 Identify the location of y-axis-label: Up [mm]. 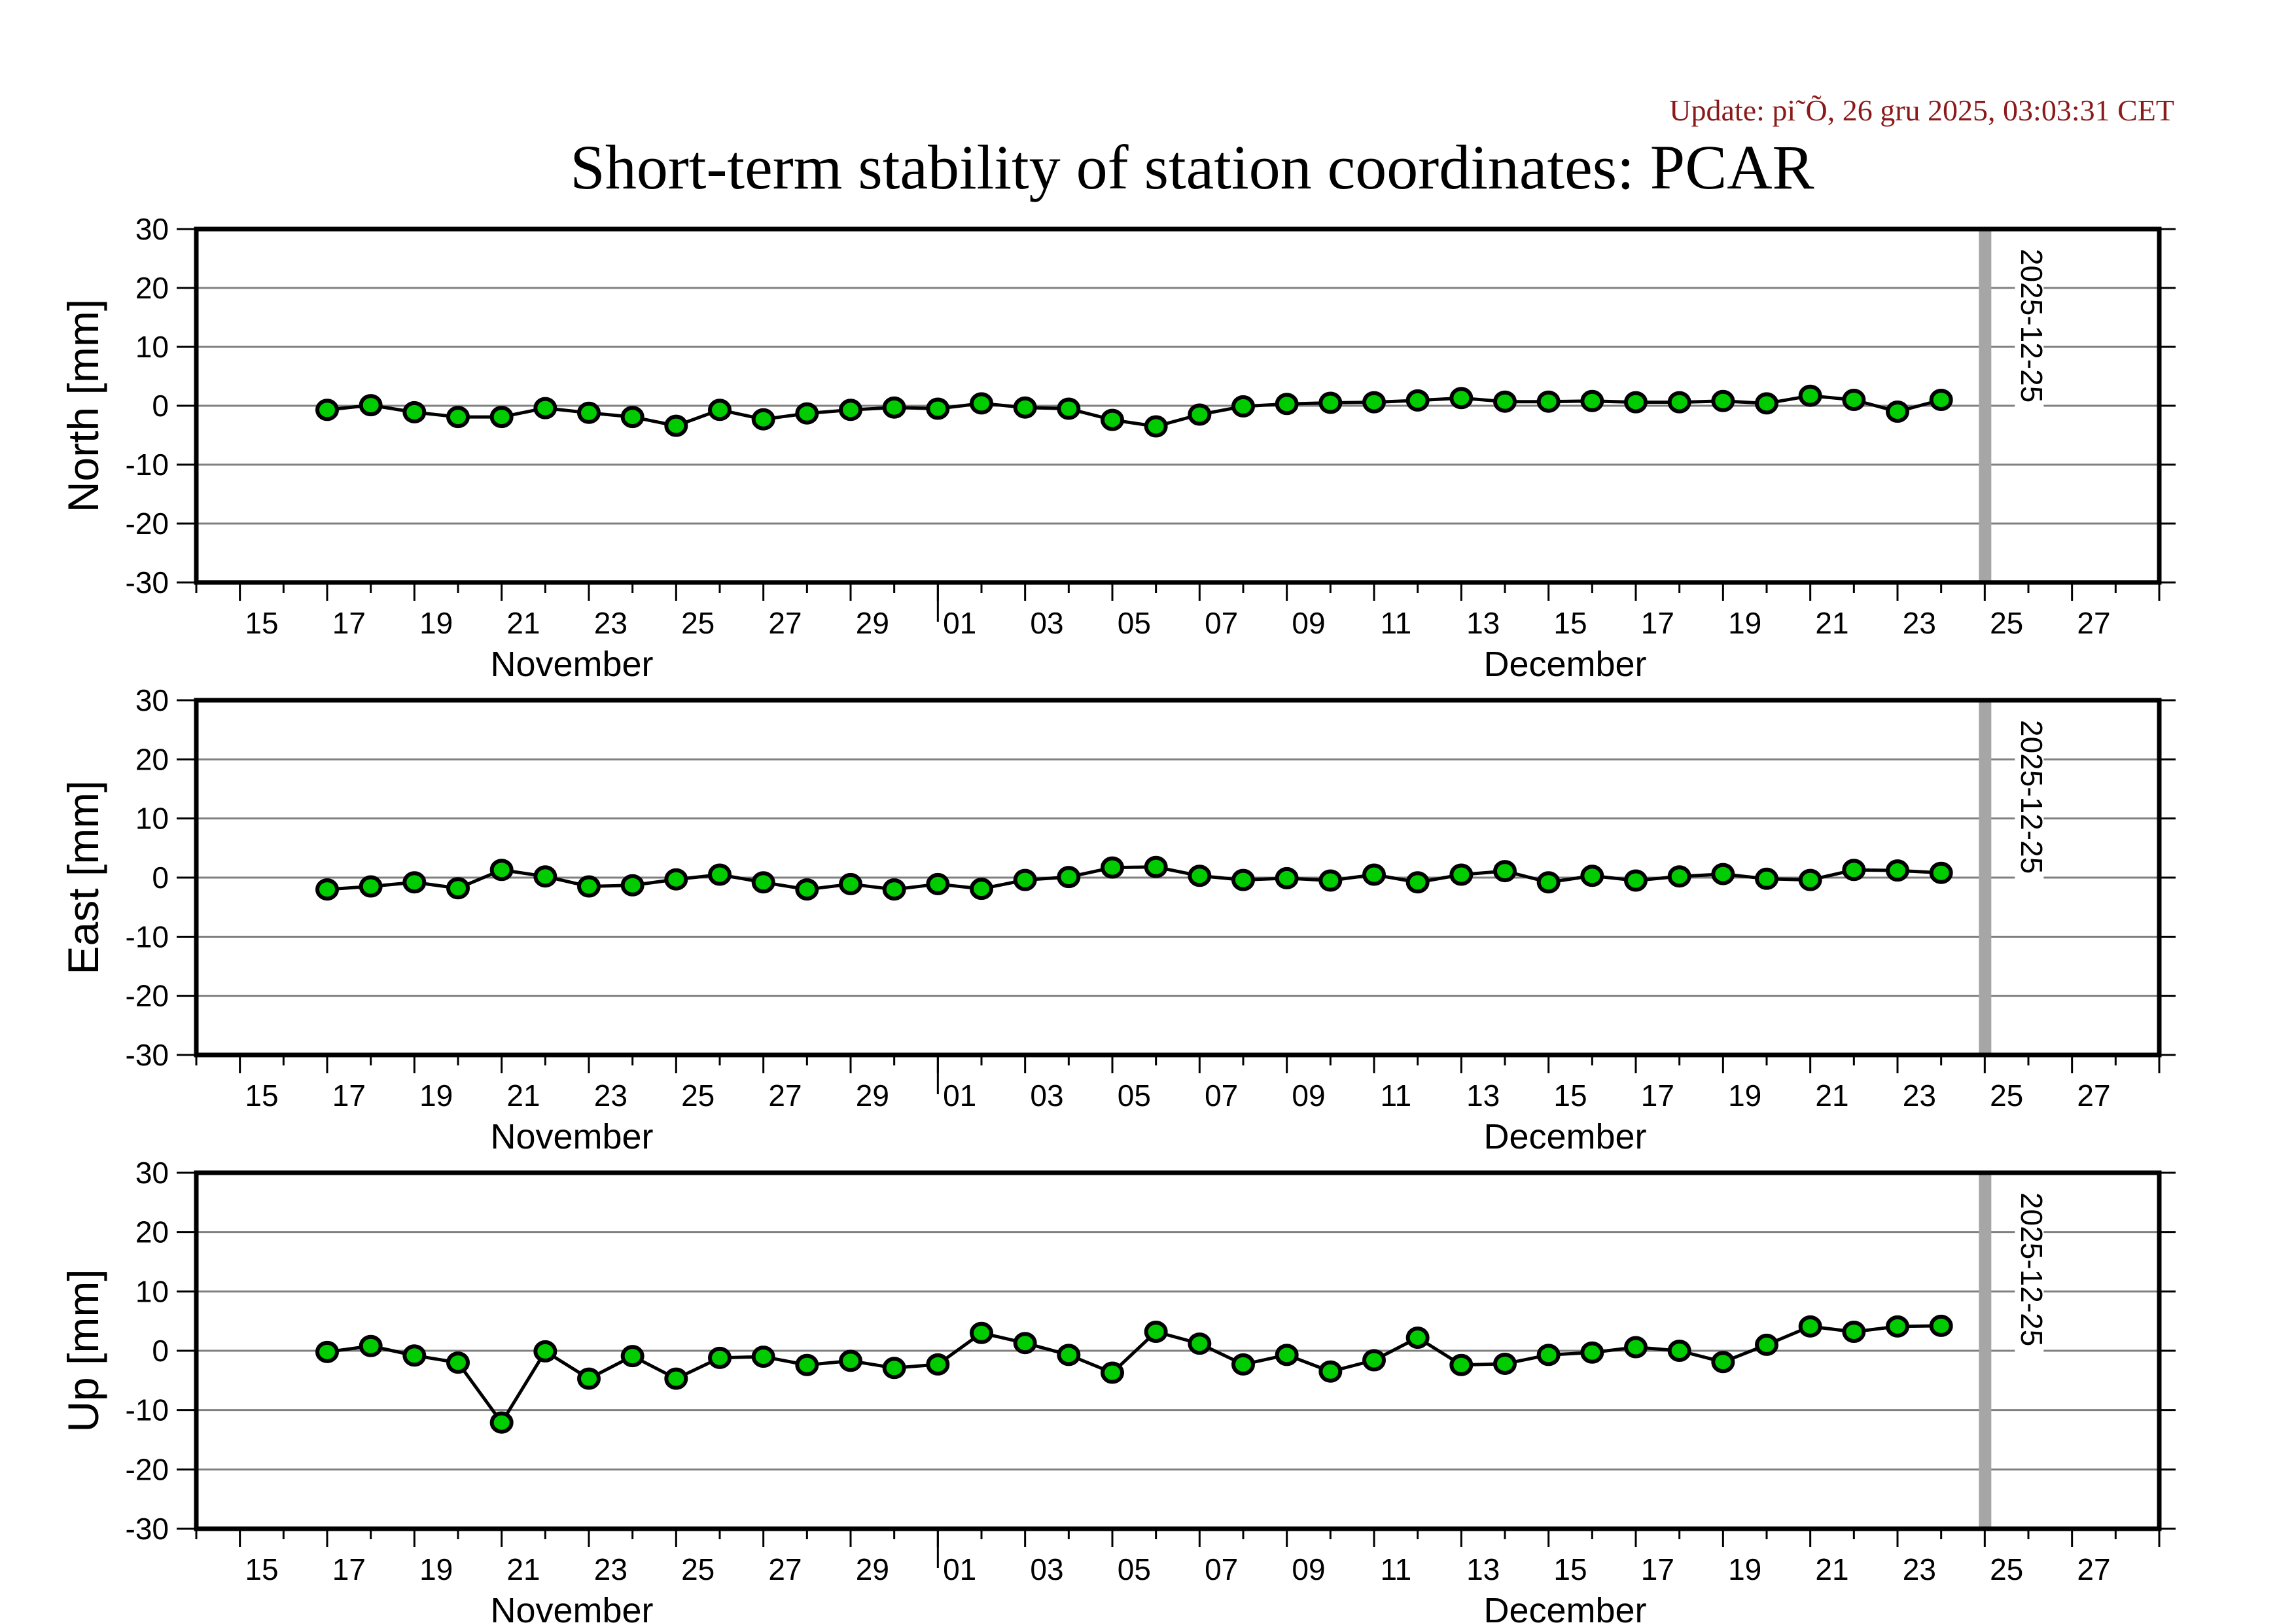
(83, 1350).